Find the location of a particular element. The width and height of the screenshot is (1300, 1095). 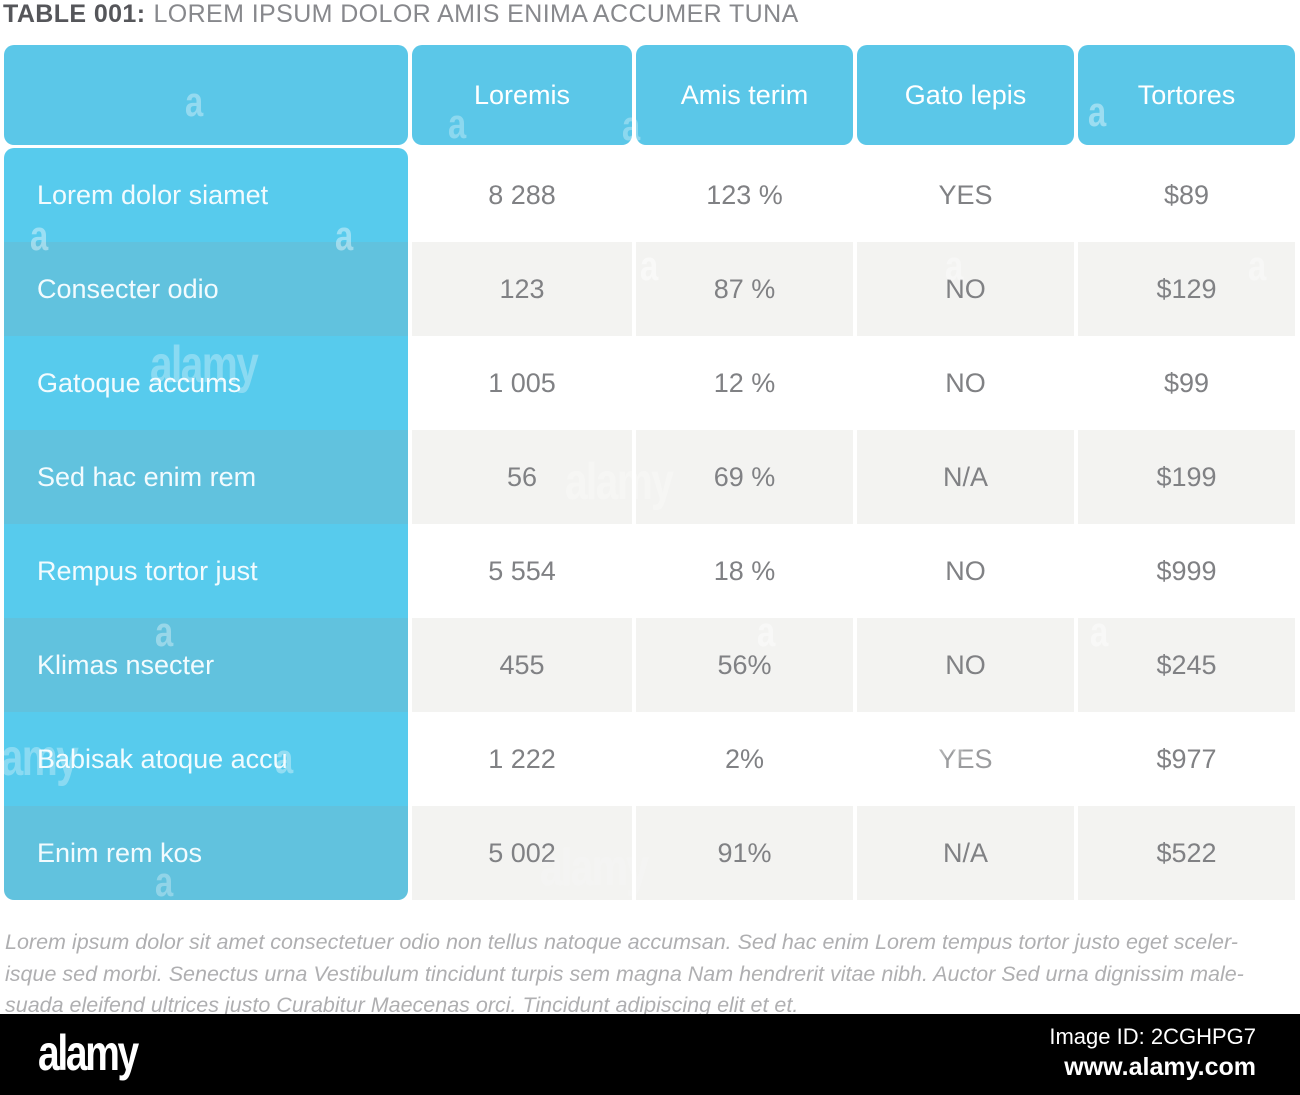

table-cell: 1 222 is located at coordinates (522, 758).